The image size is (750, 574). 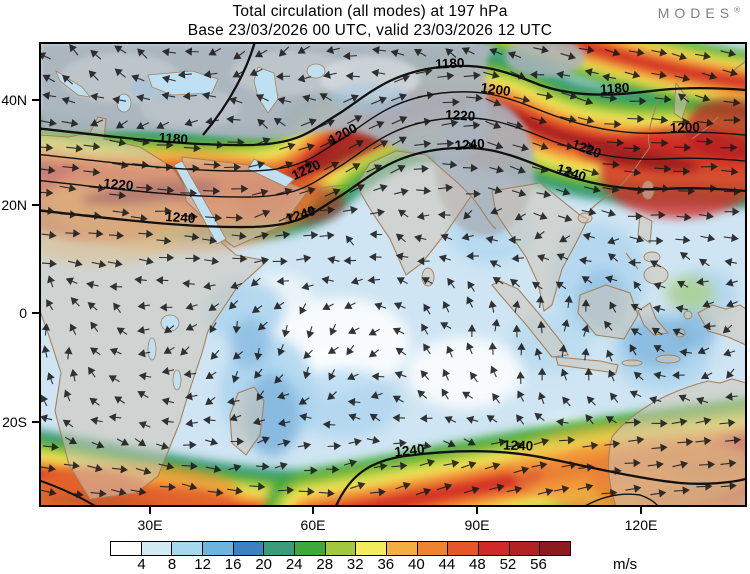 I want to click on colorbar-tick-label: 56, so click(x=538, y=564).